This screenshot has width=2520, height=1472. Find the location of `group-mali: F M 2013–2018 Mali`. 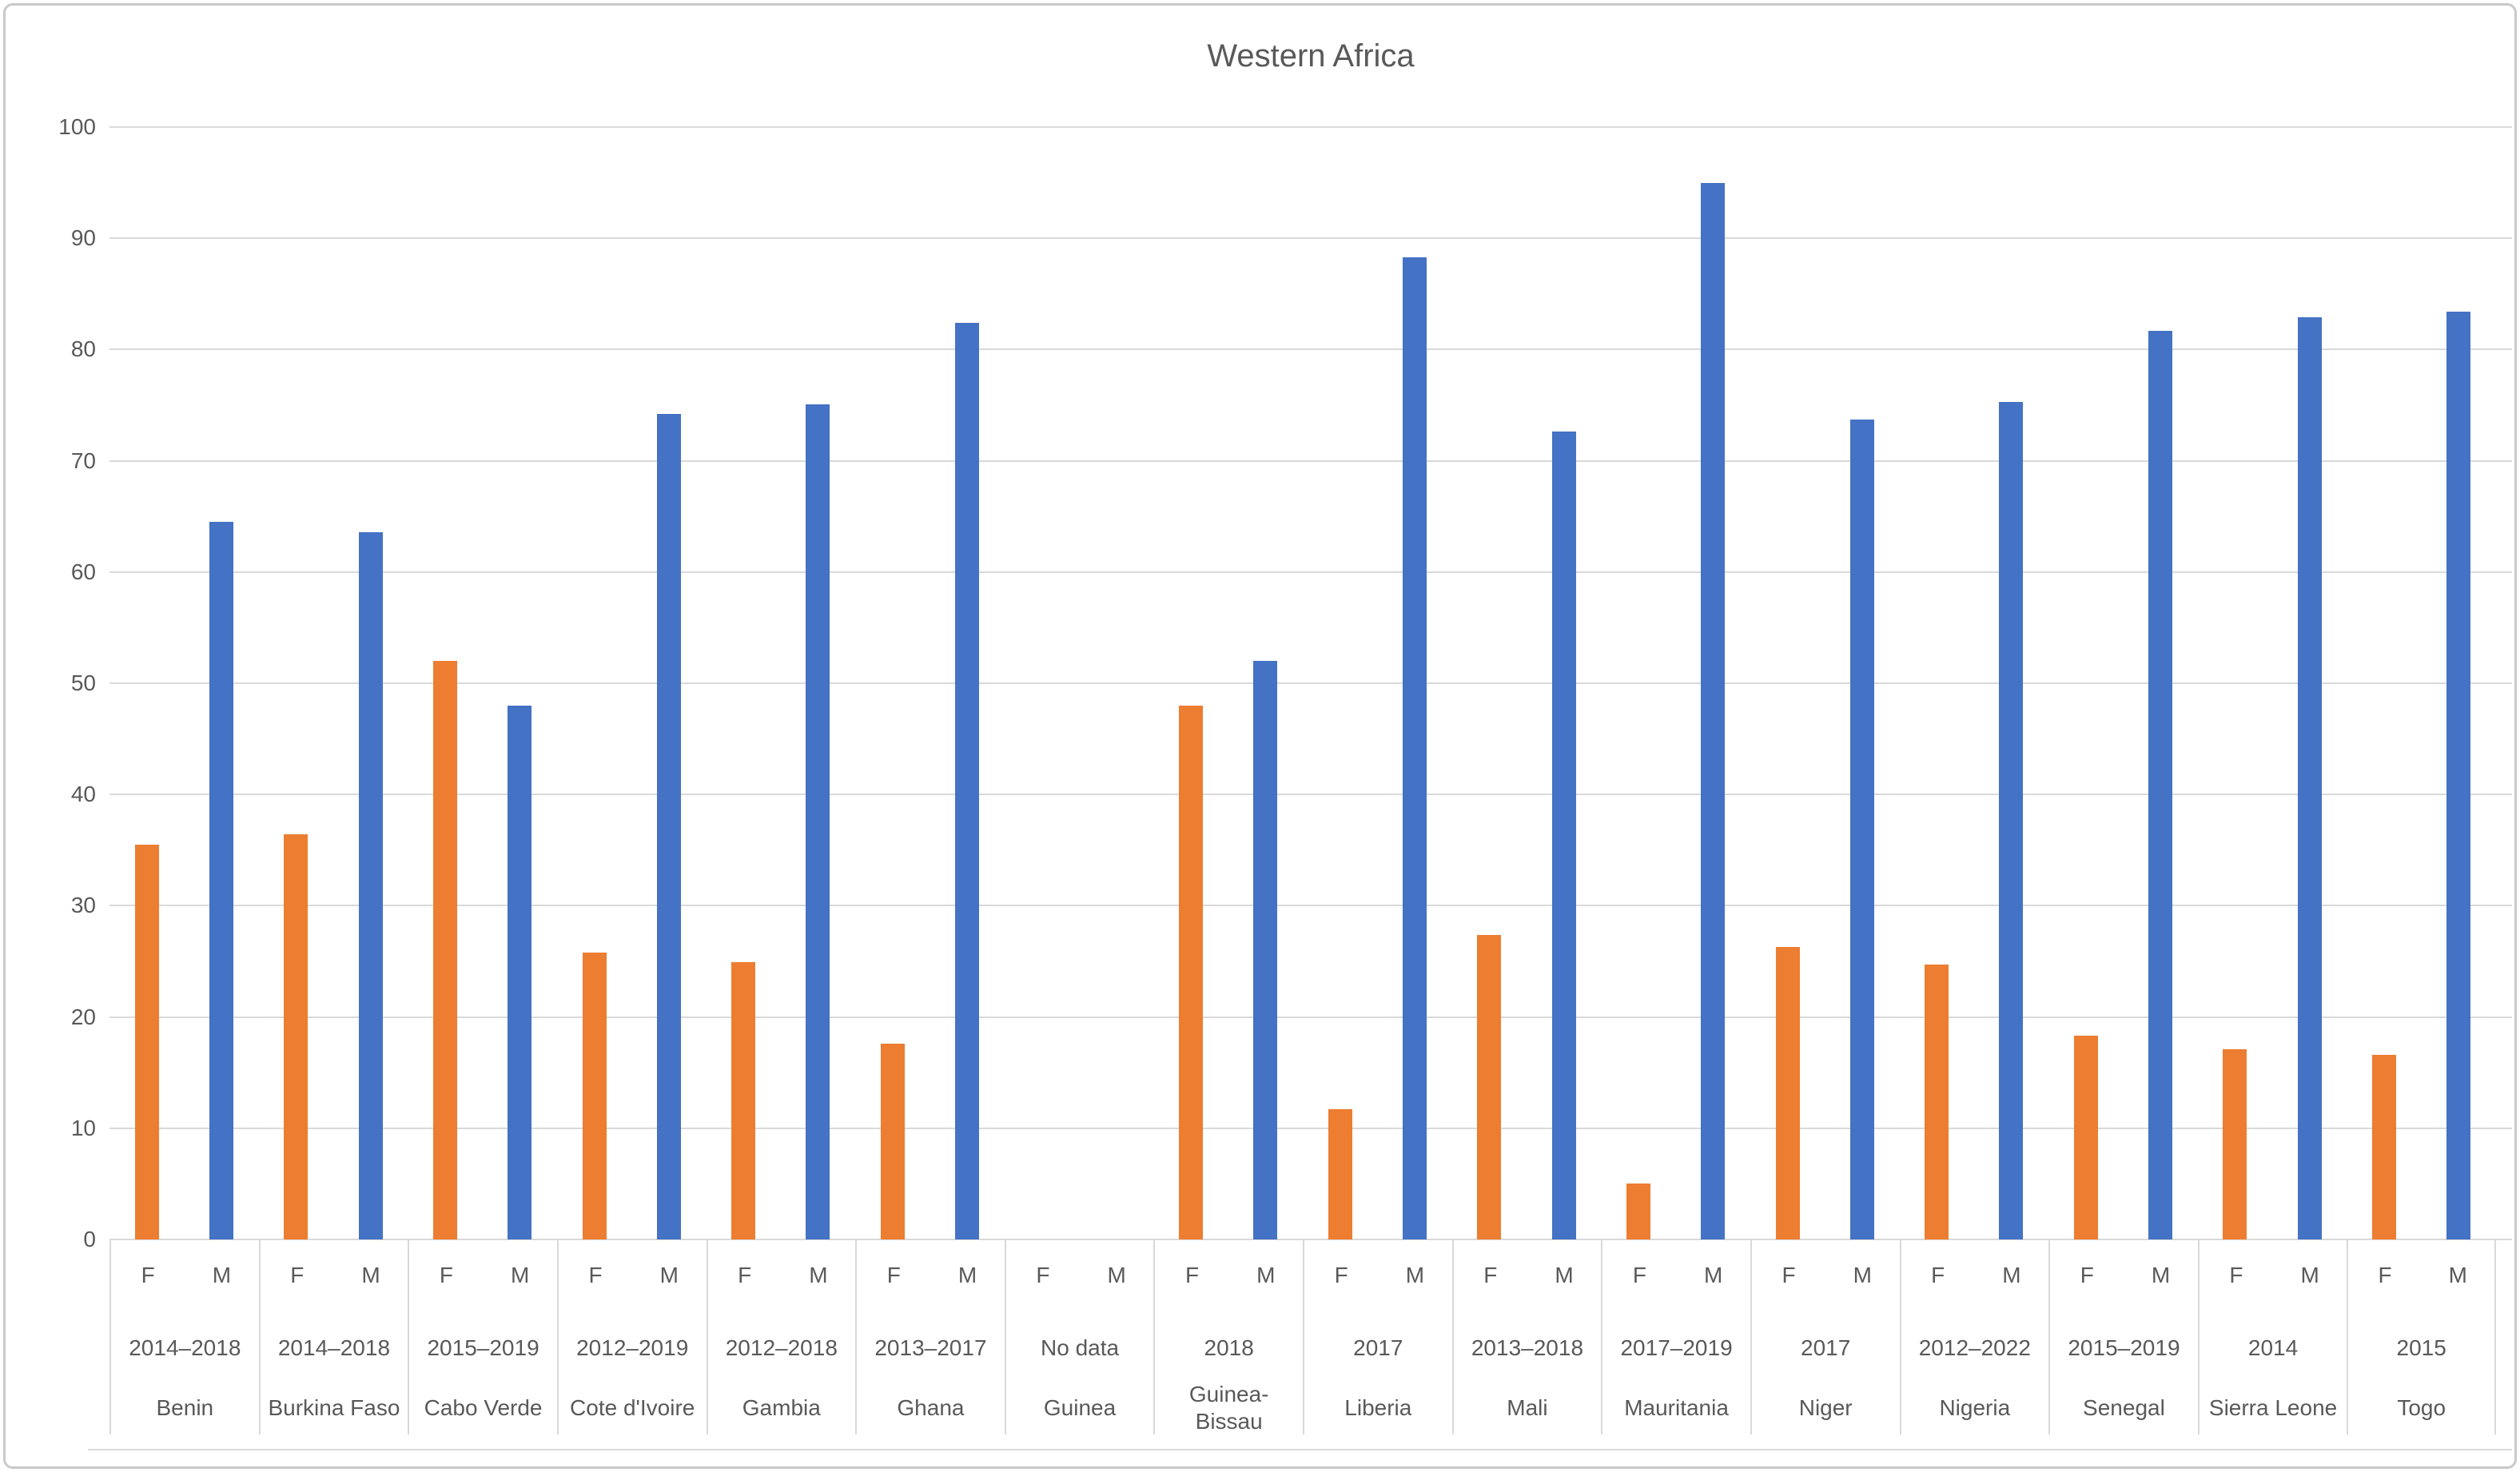

group-mali: F M 2013–2018 Mali is located at coordinates (1526, 788).